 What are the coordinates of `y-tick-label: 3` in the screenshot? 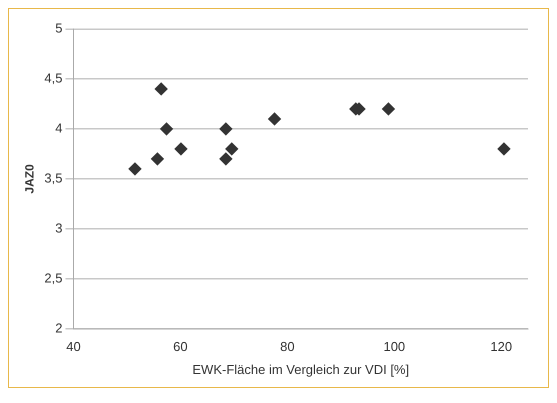 It's located at (58, 228).